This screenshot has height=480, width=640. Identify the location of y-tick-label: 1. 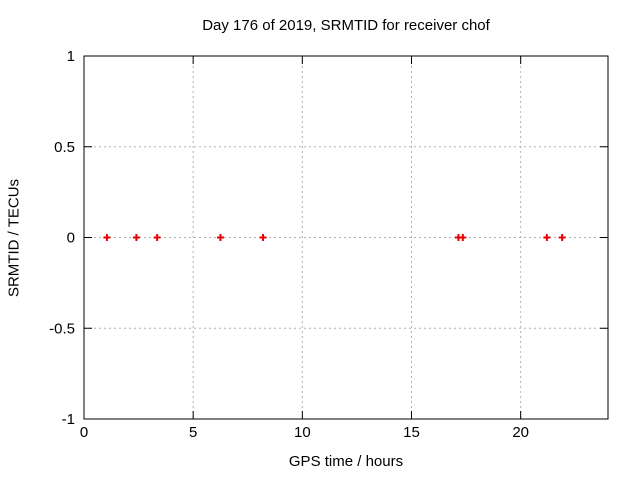
(71, 56).